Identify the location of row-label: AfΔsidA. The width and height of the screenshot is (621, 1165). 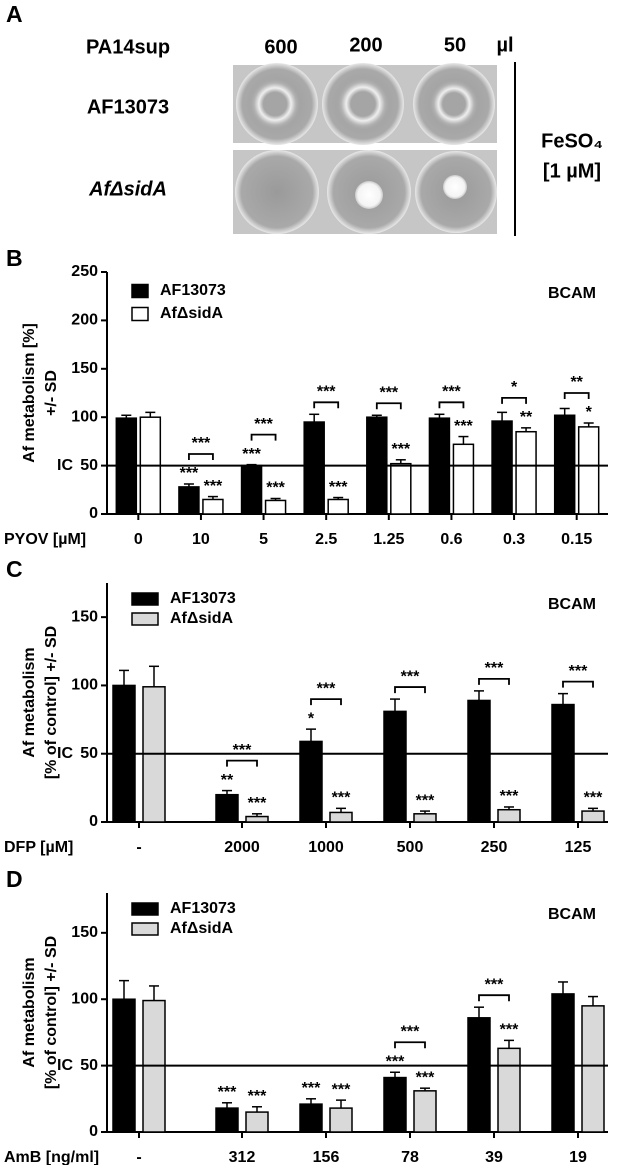
(127, 189).